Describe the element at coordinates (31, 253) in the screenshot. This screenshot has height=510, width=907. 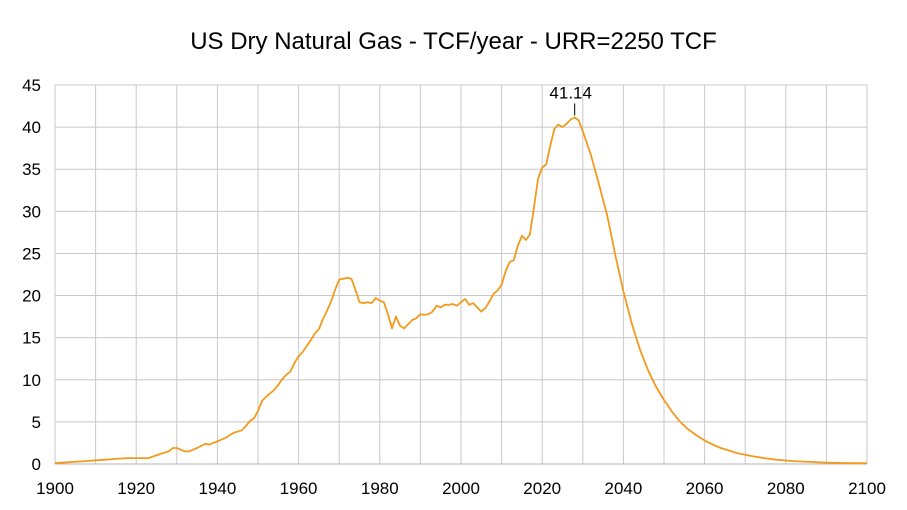
I see `y-tick-label: 25` at that location.